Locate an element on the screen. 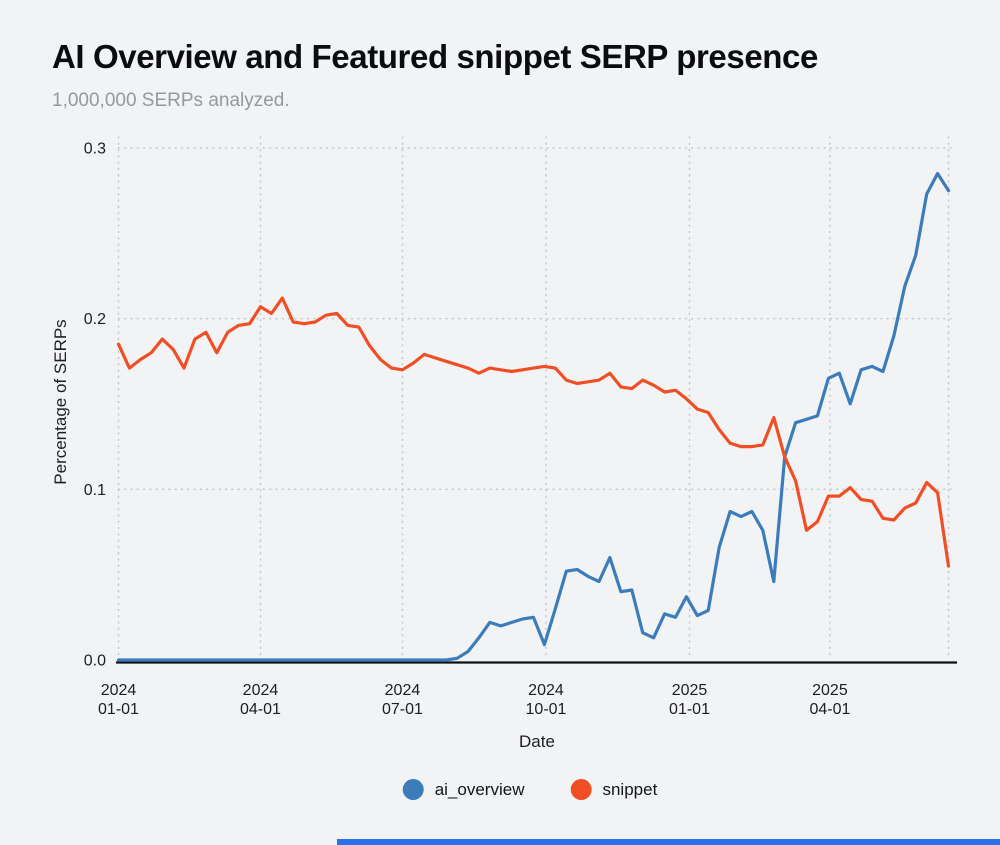 The height and width of the screenshot is (845, 1000). chart-subtitle: 1,000,000 SERPs analyzed. is located at coordinates (171, 100).